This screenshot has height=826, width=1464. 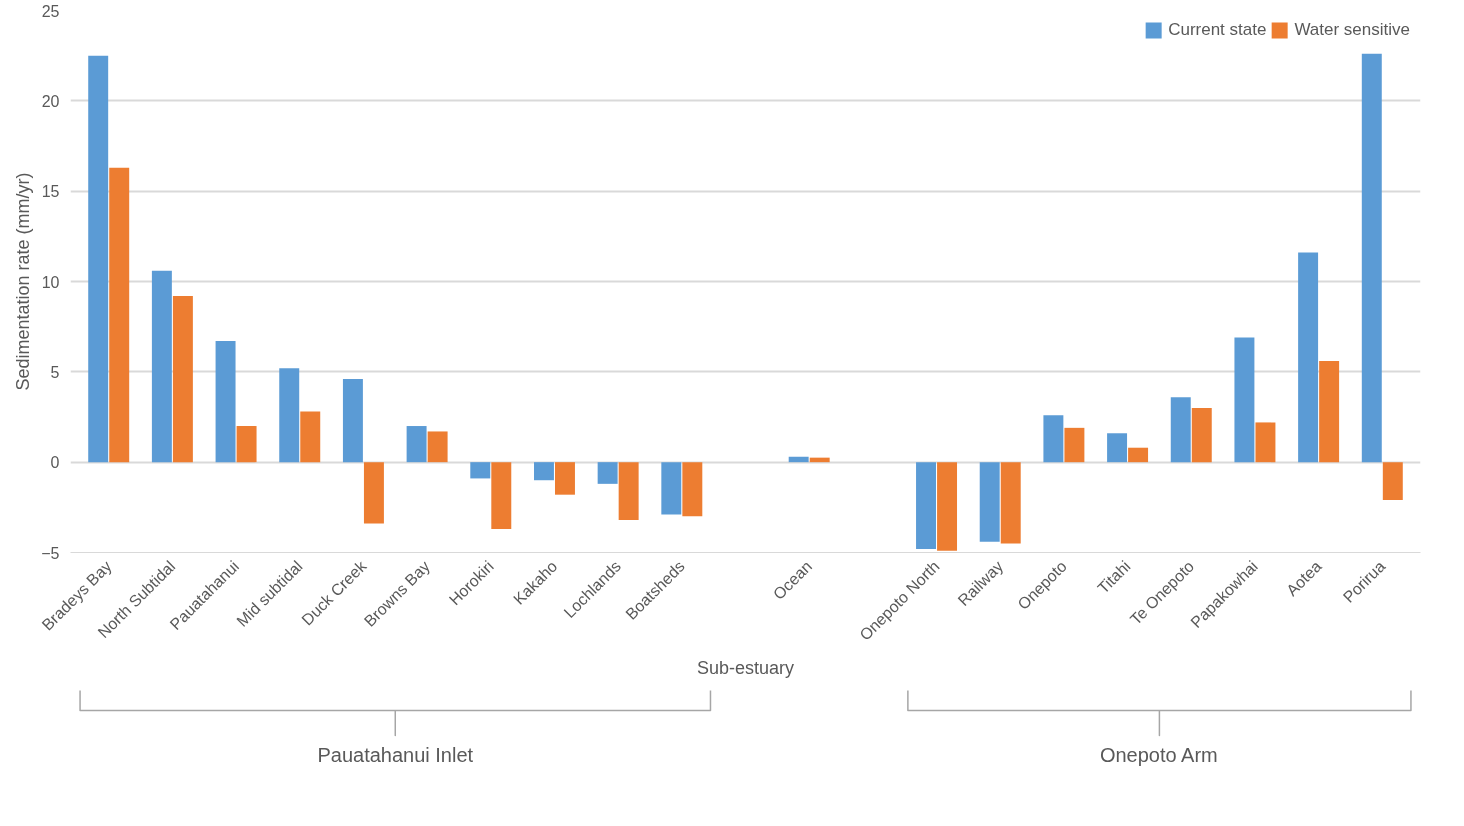 I want to click on legend-label: Water sensitive, so click(x=1352, y=30).